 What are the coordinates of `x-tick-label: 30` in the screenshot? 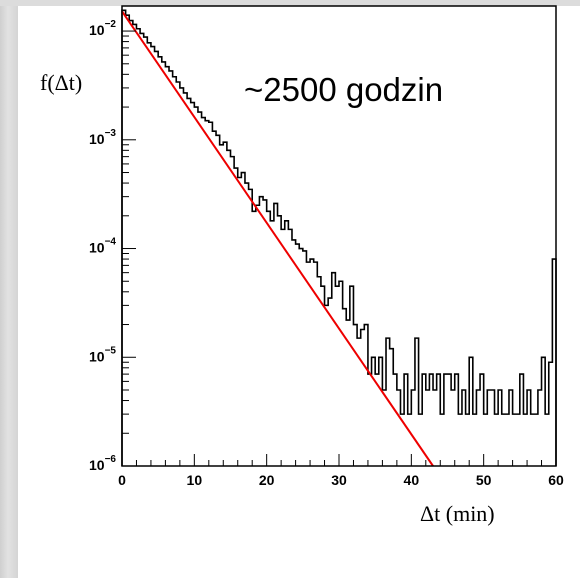 It's located at (339, 480).